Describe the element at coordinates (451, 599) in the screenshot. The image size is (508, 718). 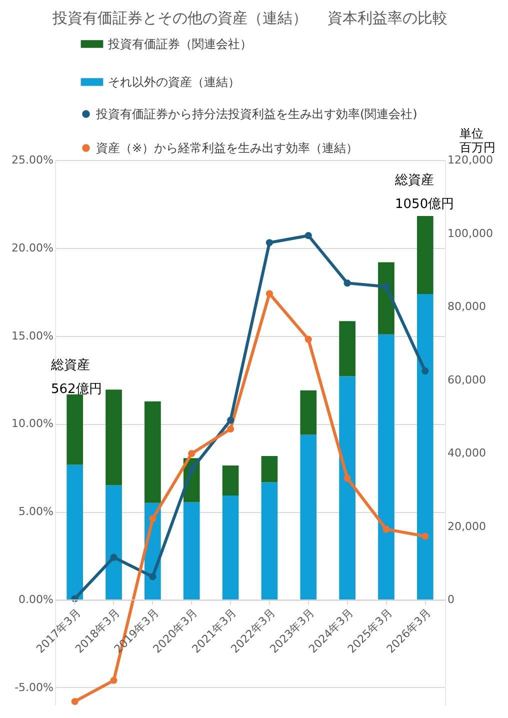
I see `y2-tick-label: 0` at that location.